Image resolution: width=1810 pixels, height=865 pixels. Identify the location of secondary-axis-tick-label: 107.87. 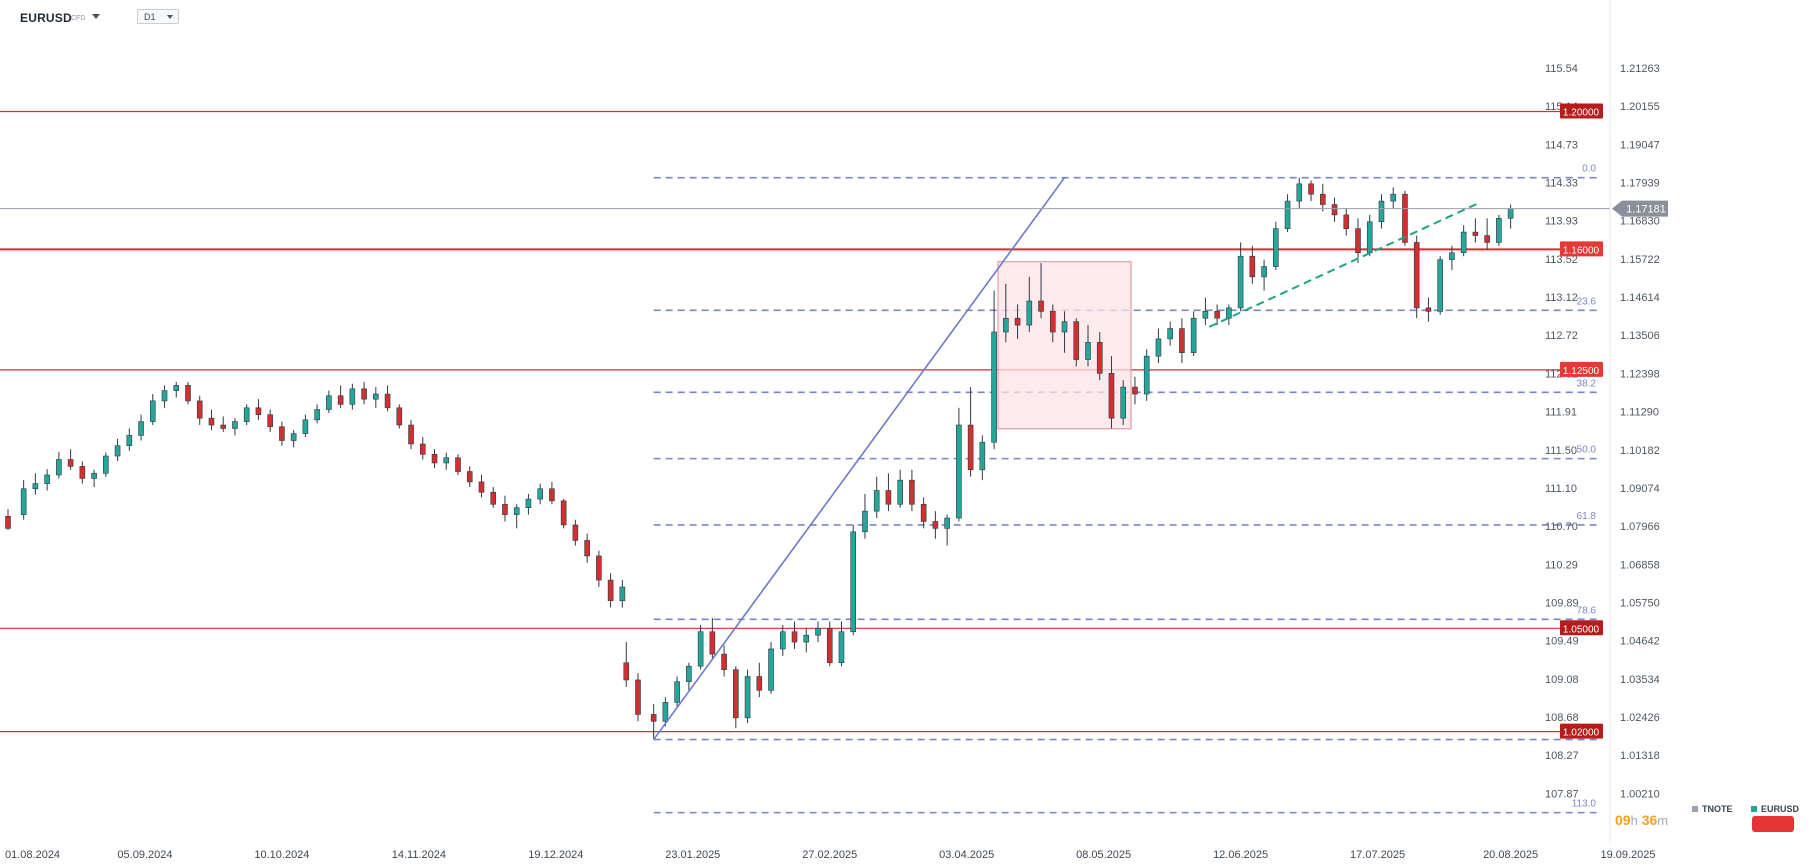
(1562, 794).